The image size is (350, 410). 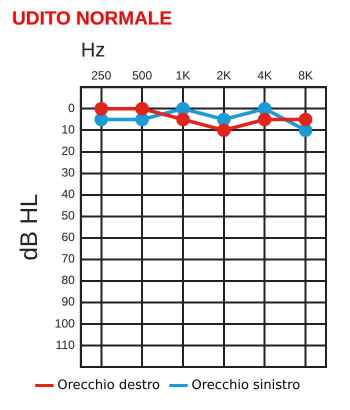 What do you see at coordinates (224, 75) in the screenshot?
I see `x-tick-label: 2K` at bounding box center [224, 75].